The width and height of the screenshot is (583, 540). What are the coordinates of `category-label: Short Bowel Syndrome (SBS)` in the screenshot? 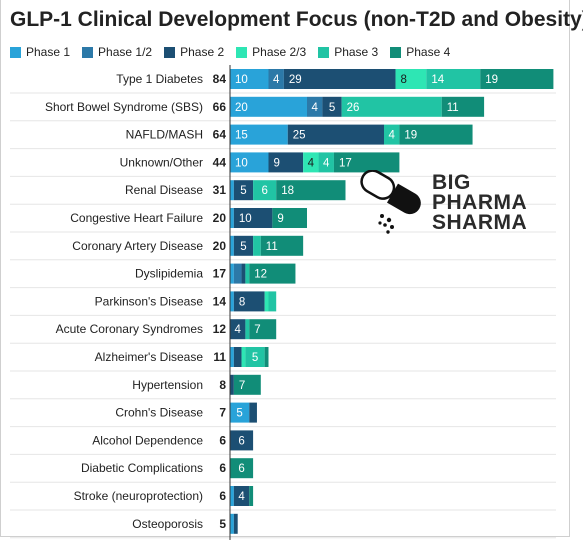 It's located at (124, 107).